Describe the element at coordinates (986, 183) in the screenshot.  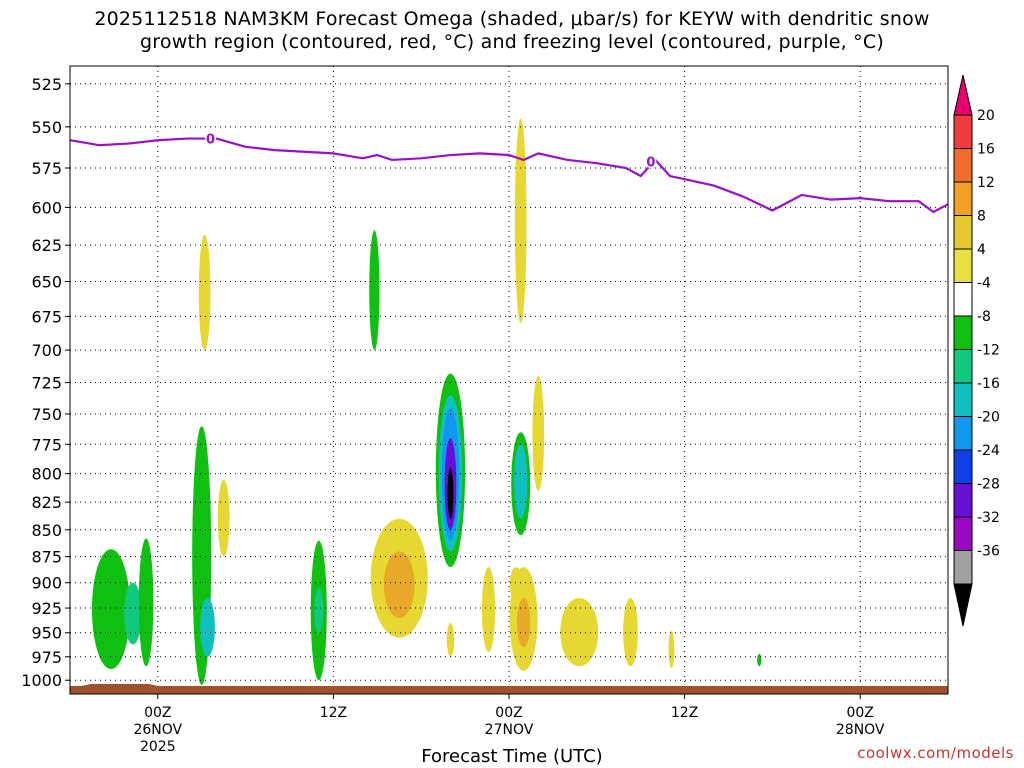
I see `colorbar-label-2: 12` at that location.